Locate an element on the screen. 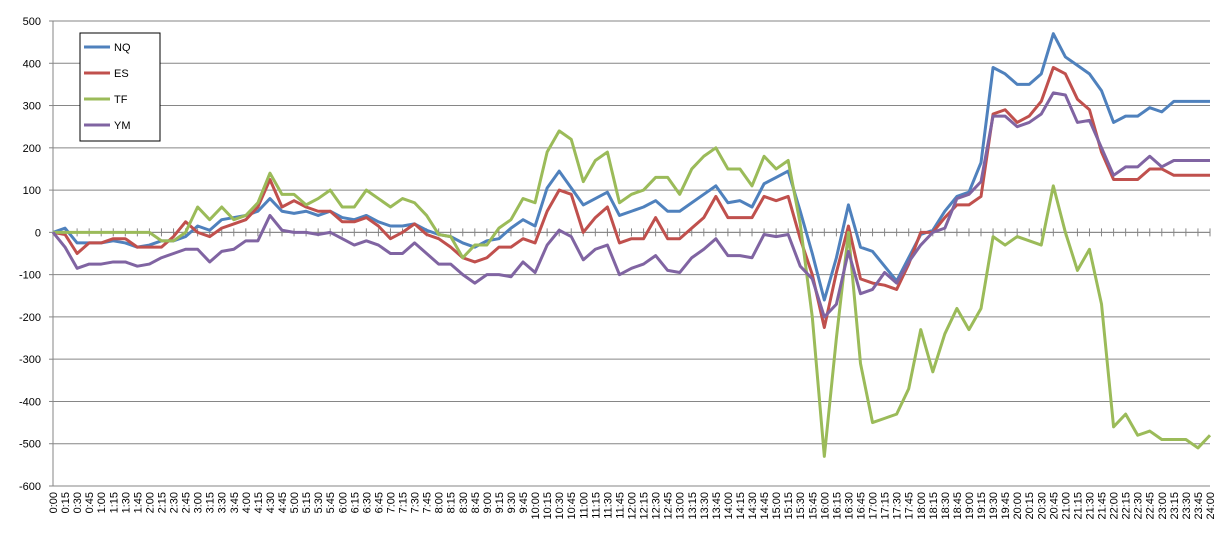 The image size is (1231, 544). x-tick-label: 20:00 is located at coordinates (1018, 506).